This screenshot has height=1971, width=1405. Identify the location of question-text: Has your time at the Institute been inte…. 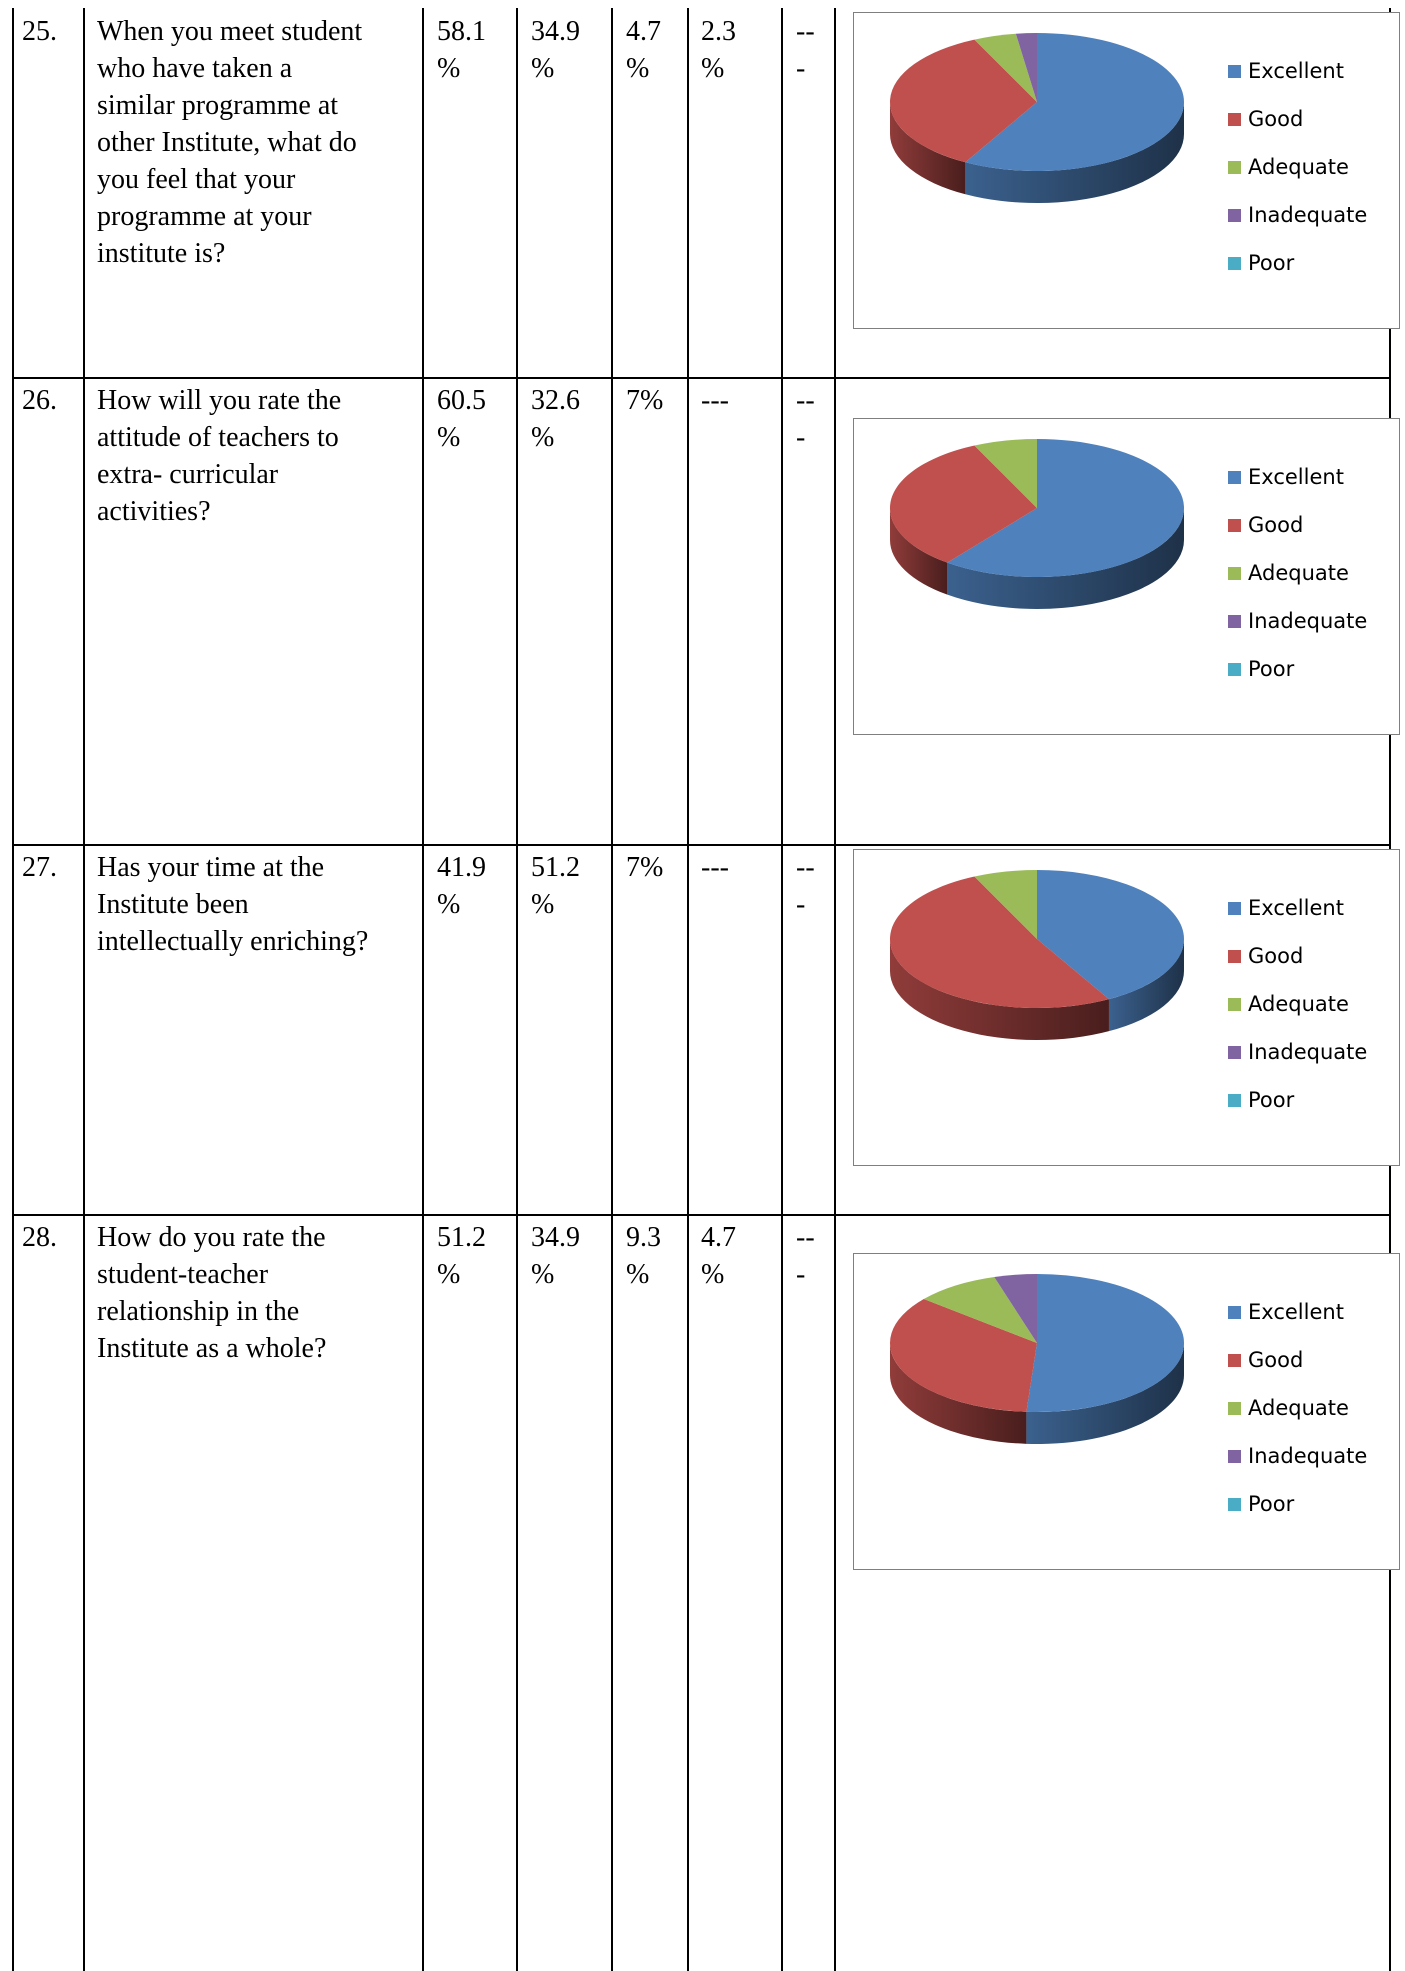
(233, 904).